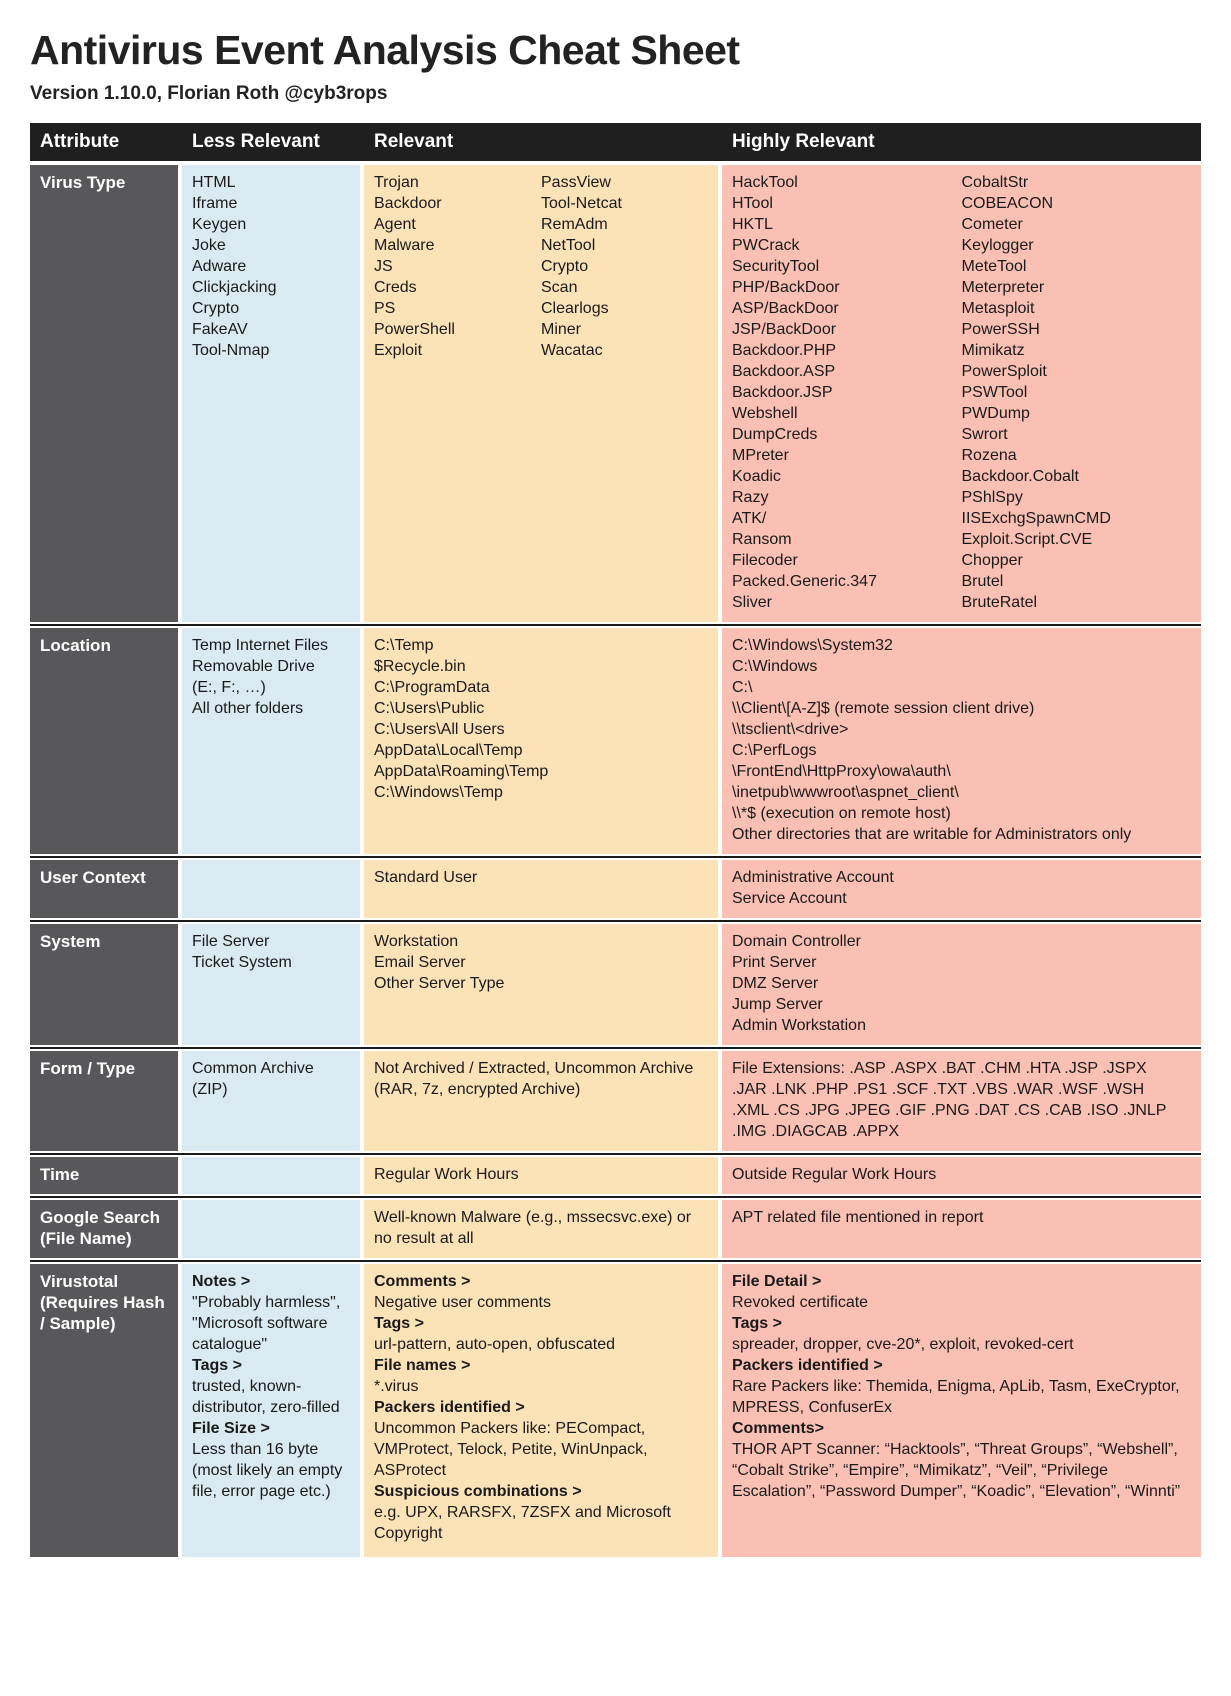 The image size is (1231, 1696). Describe the element at coordinates (429, 709) in the screenshot. I see `cell-line: C:\Users\Public` at that location.